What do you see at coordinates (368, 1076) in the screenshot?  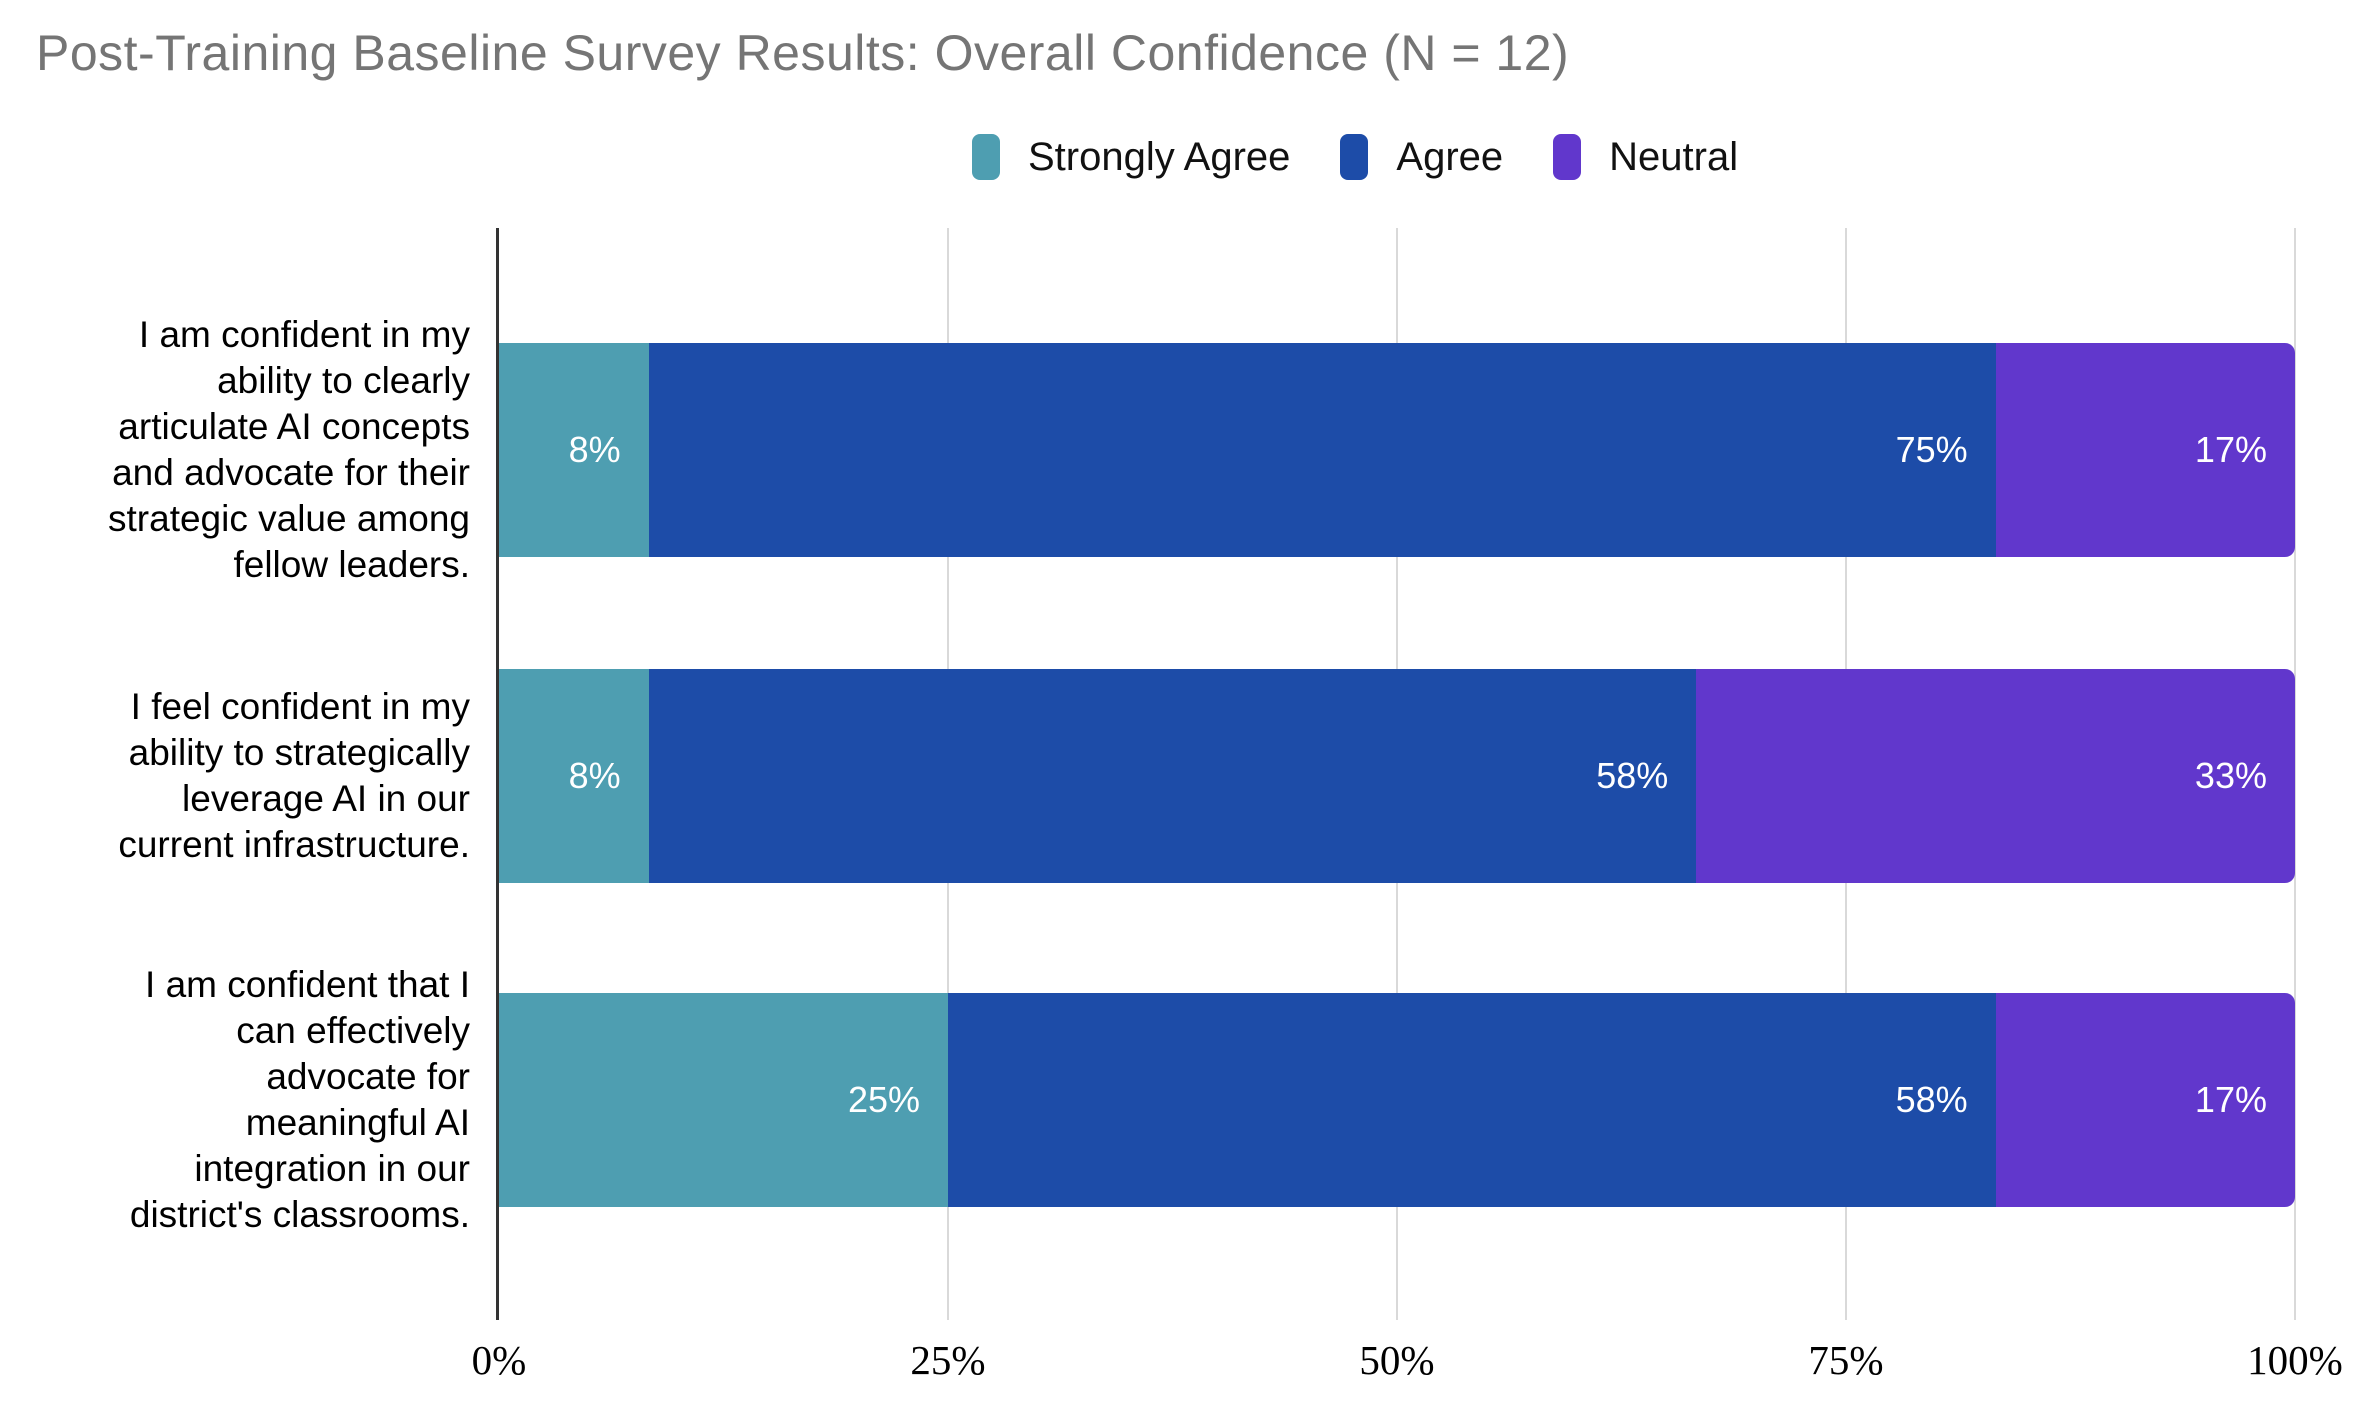 I see `category-label-line: advocate for` at bounding box center [368, 1076].